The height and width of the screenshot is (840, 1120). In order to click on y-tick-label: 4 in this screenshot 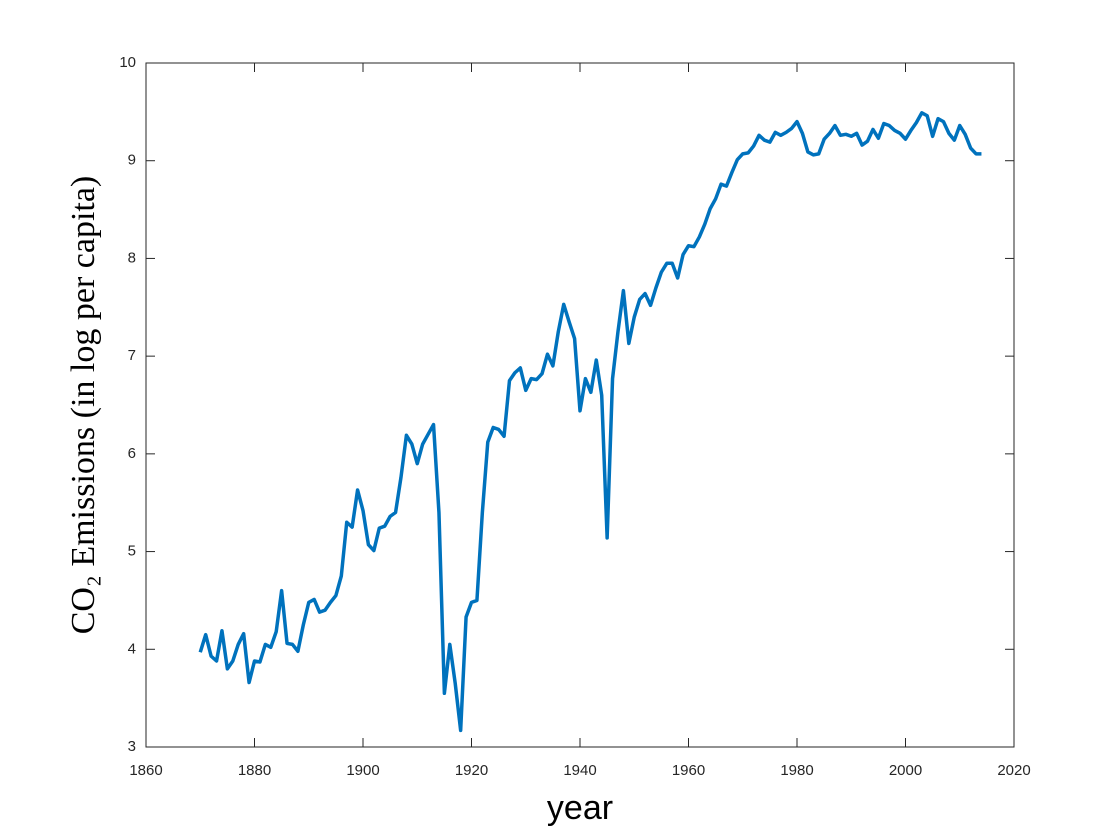, I will do `click(132, 648)`.